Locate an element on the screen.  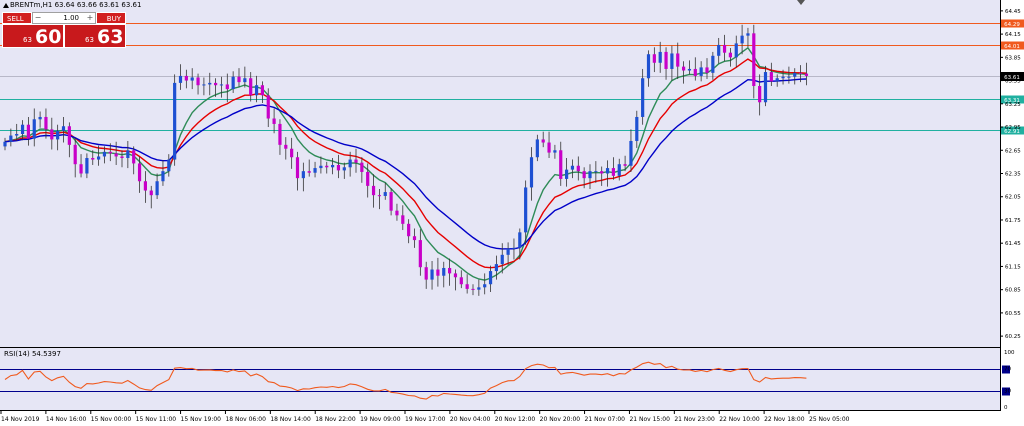
lot-size-input: 1.00 is located at coordinates (64, 18).